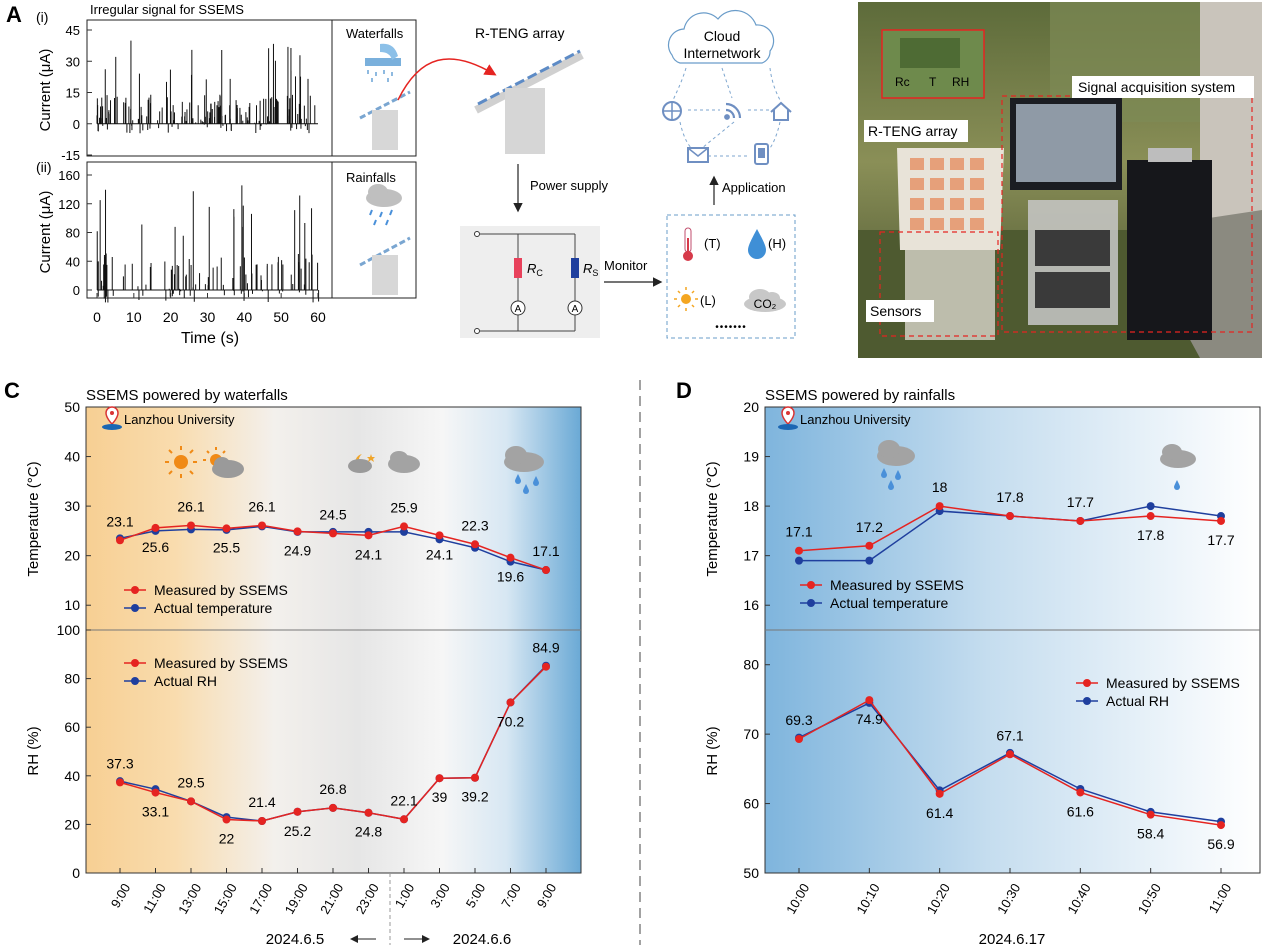 The width and height of the screenshot is (1267, 950). What do you see at coordinates (751, 605) in the screenshot?
I see `y-tick-label: 16` at bounding box center [751, 605].